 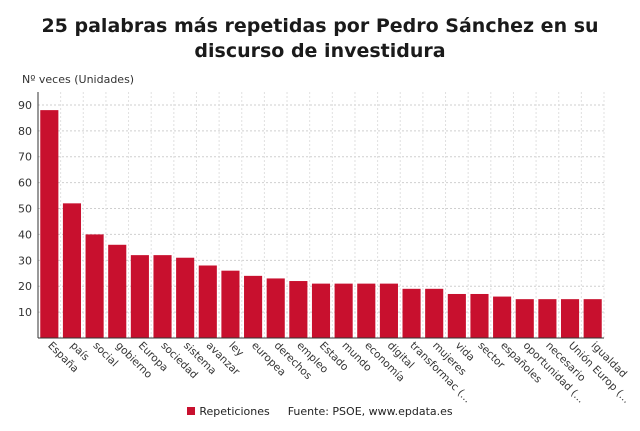 I want to click on legend: Repeticiones Fuente: PSOE, www.epdata.es, so click(x=320, y=411).